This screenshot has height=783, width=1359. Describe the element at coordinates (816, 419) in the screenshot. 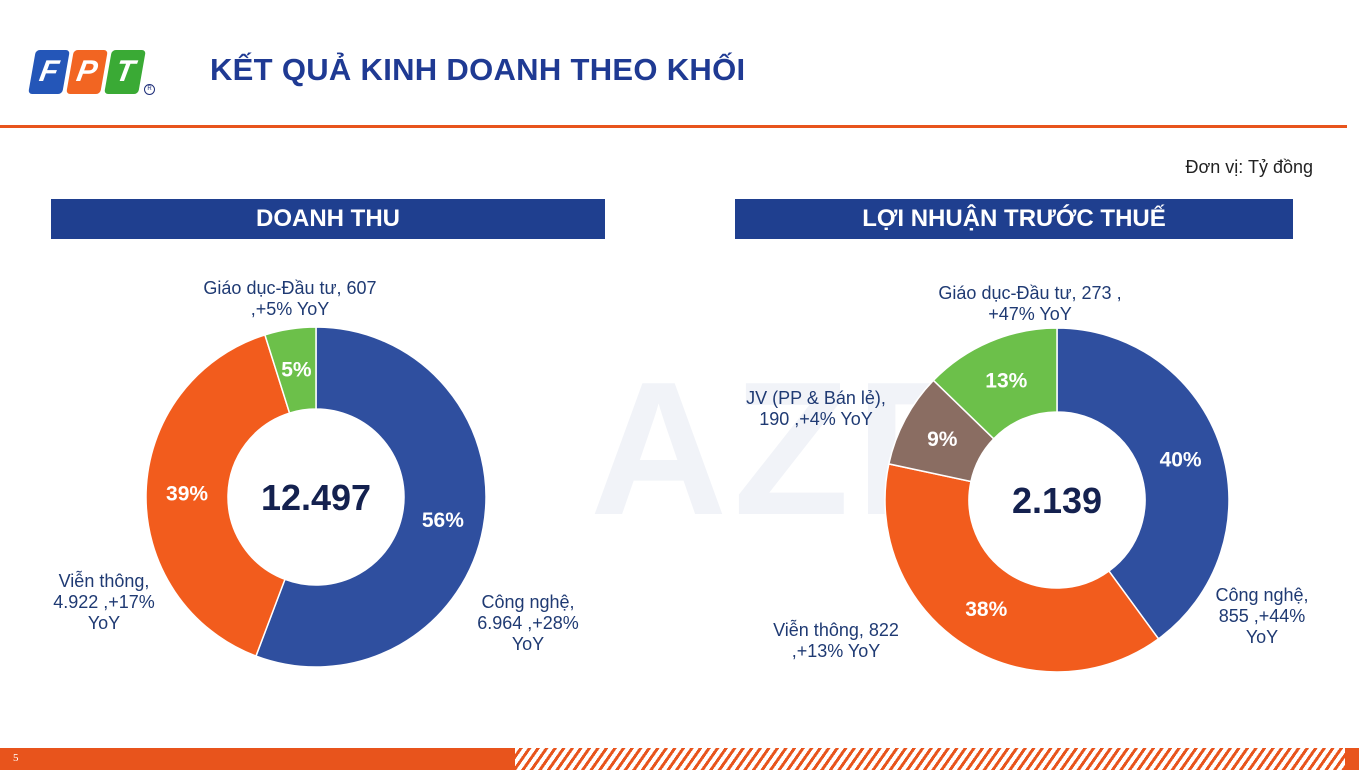

I see `category-label-1-2-1: 190 ,+4% YoY` at that location.